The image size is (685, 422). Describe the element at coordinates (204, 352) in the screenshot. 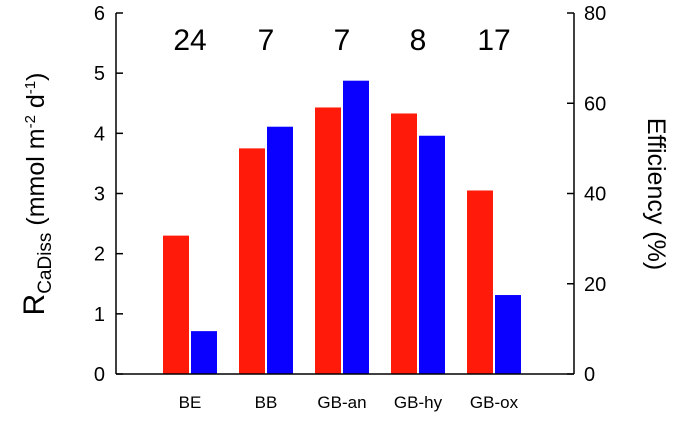

I see `bar-efficiency-be` at that location.